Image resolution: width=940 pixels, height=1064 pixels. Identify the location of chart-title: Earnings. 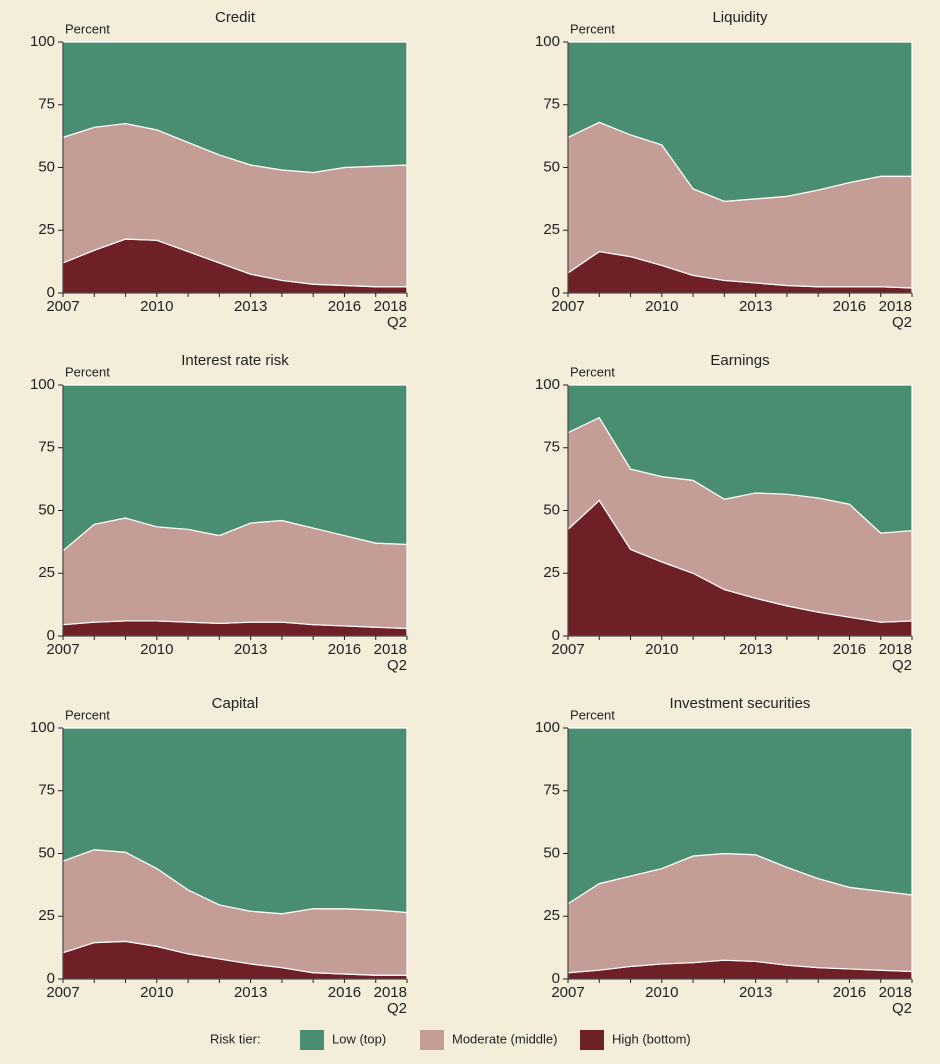
(739, 360).